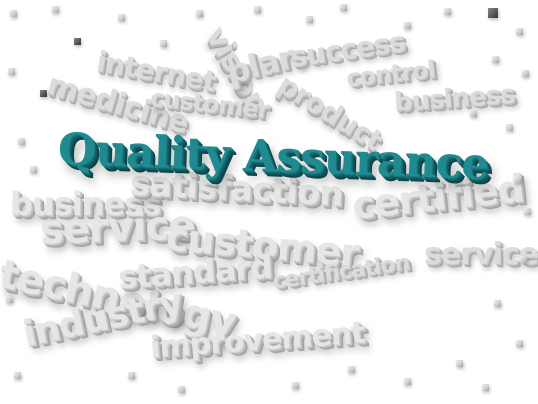  Describe the element at coordinates (195, 272) in the screenshot. I see `word-standard: standard` at that location.